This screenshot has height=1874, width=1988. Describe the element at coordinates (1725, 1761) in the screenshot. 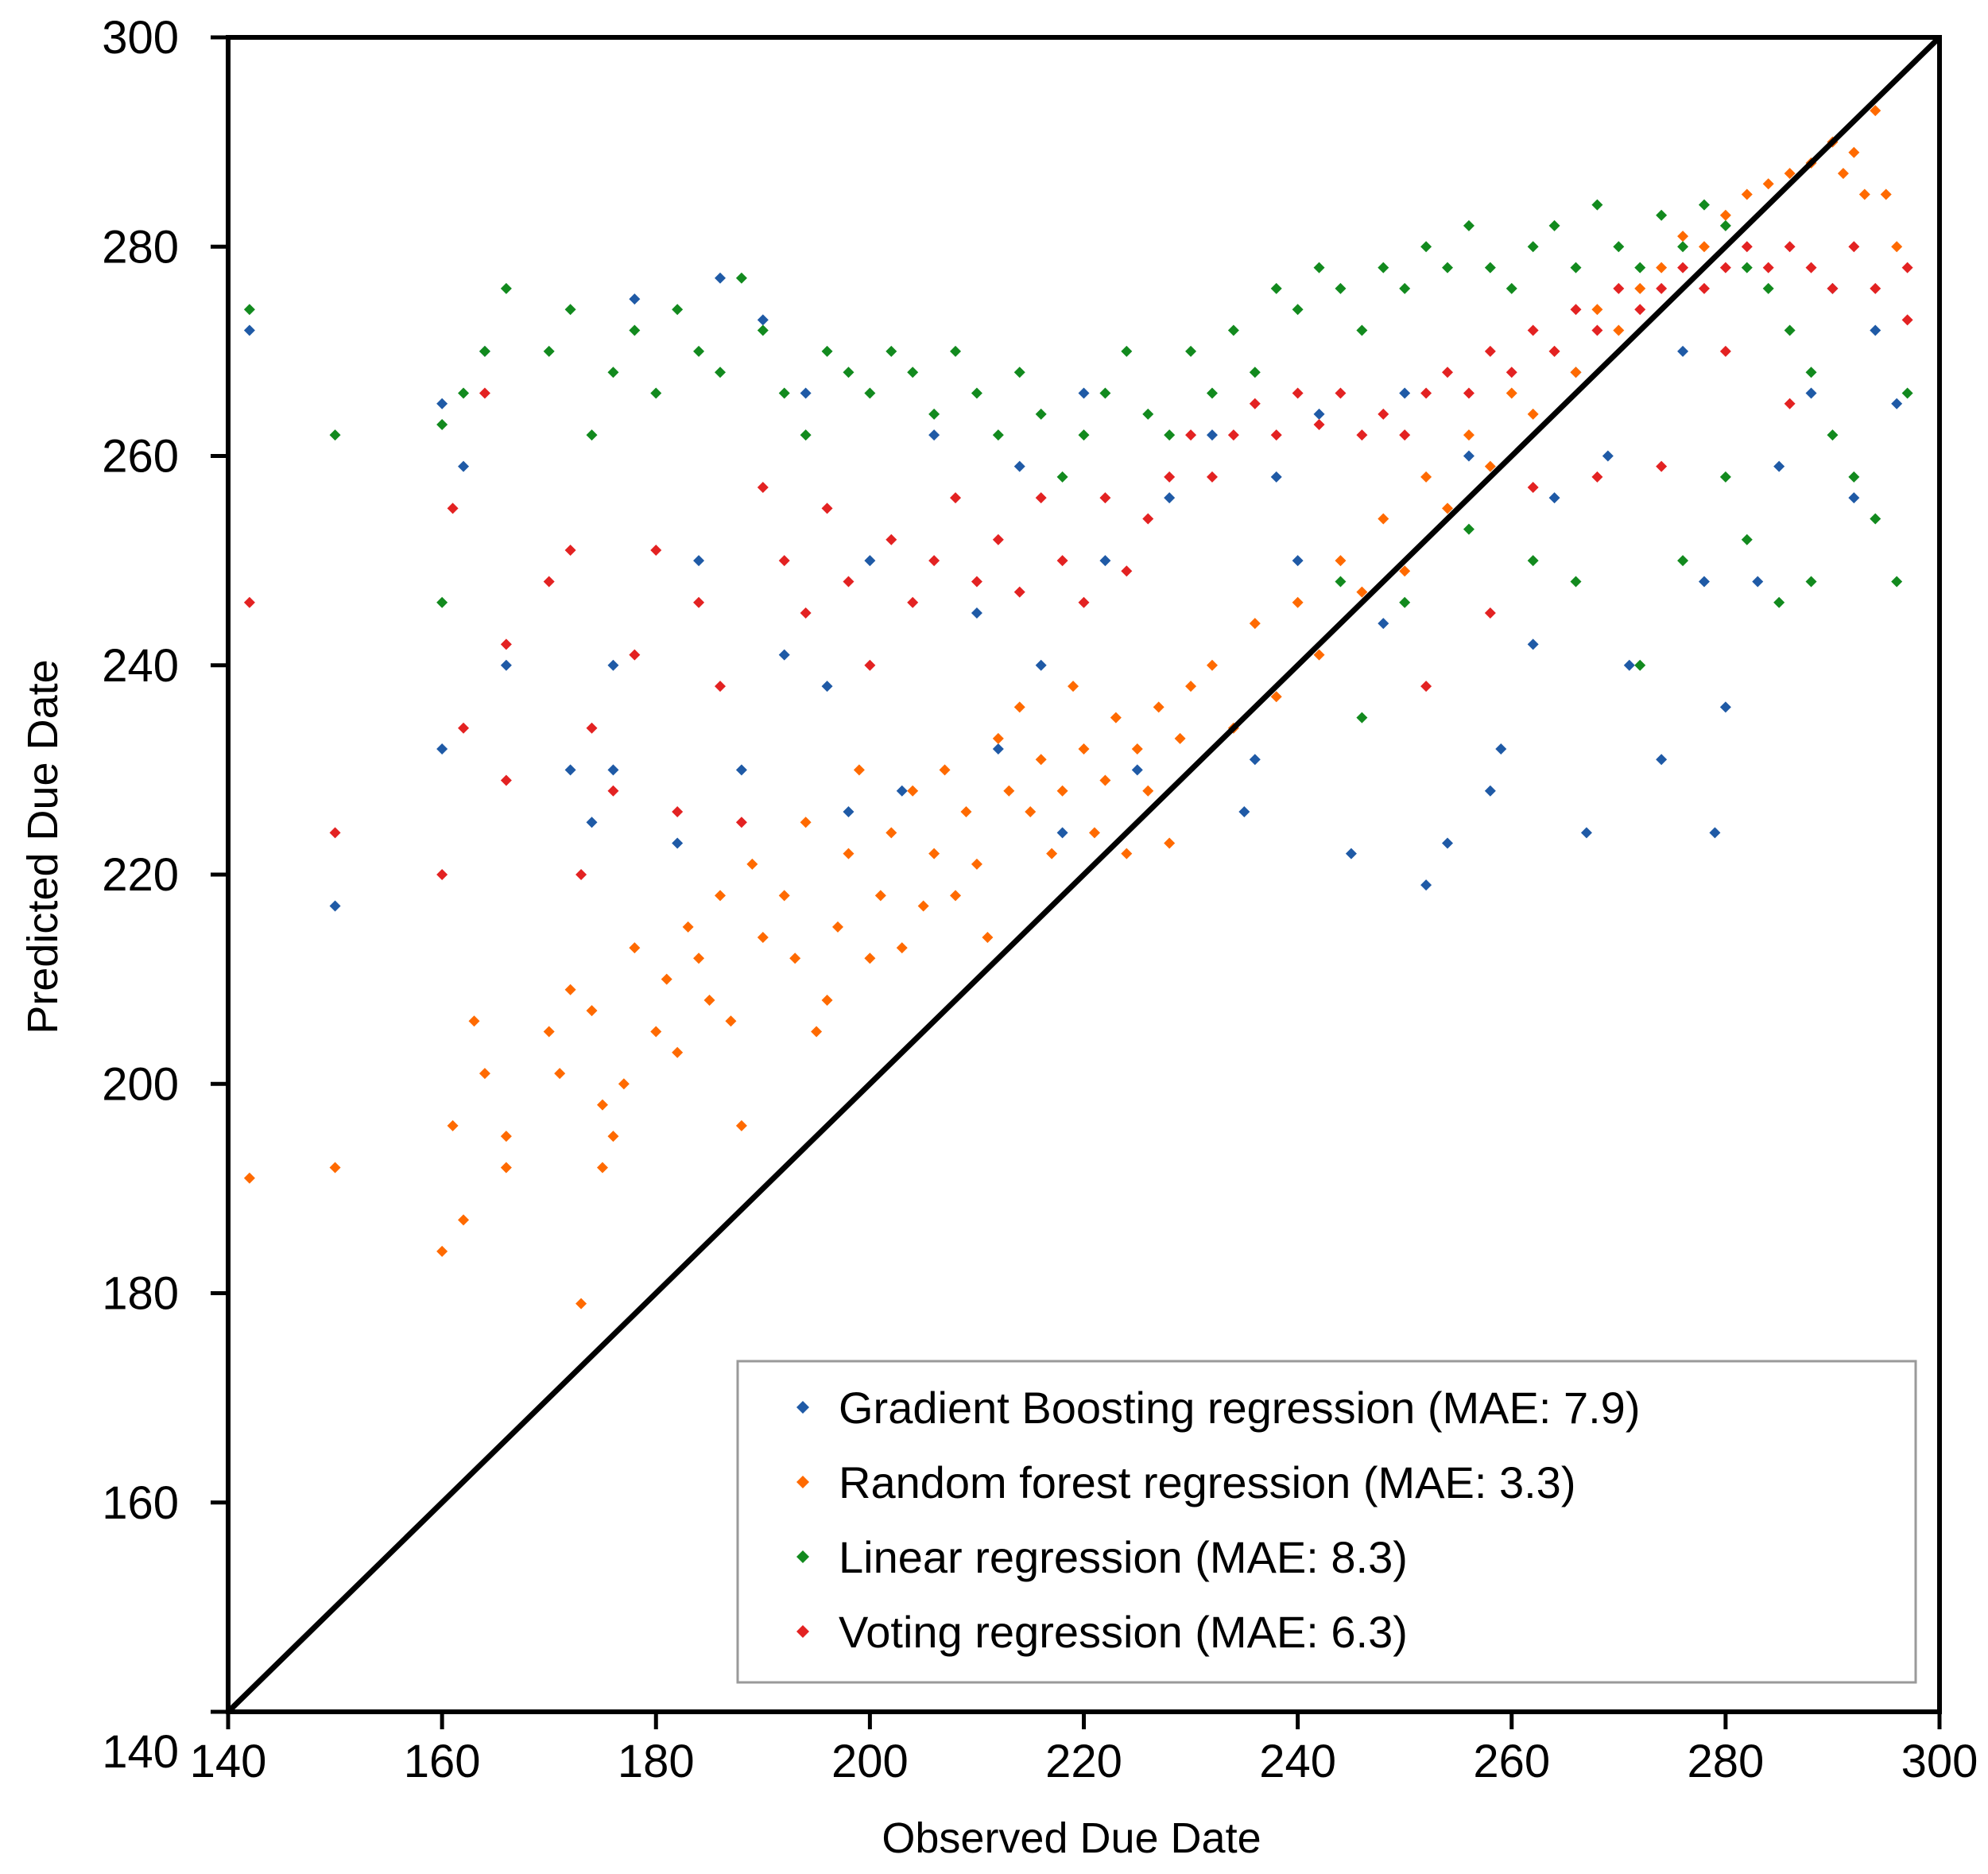

I see `x-tick-label: 280` at that location.